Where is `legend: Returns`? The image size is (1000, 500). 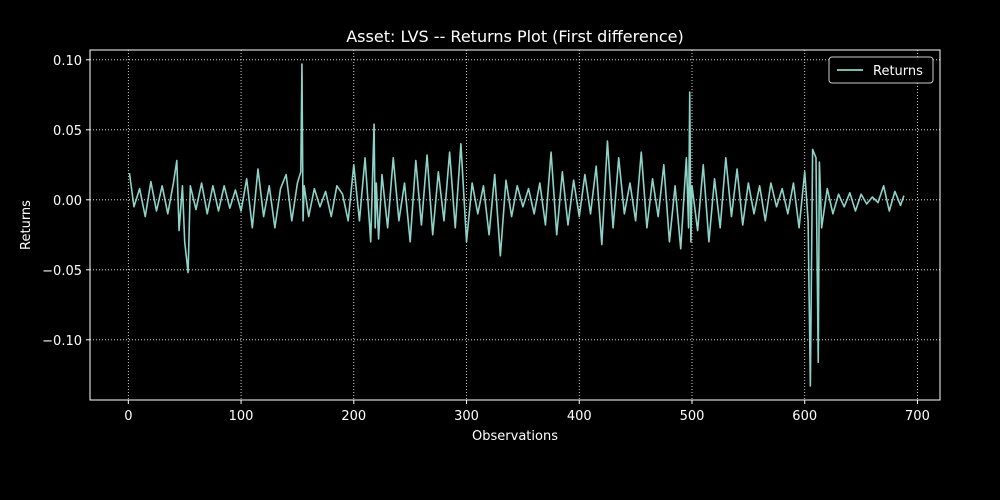 legend: Returns is located at coordinates (881, 70).